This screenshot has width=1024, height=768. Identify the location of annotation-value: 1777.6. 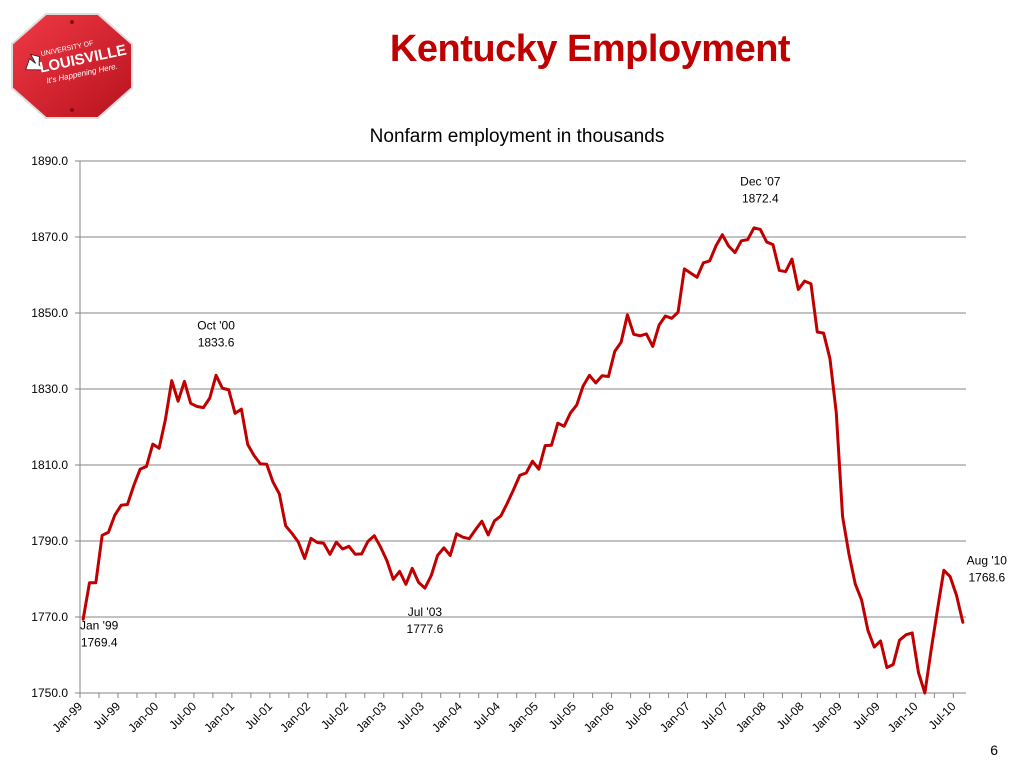
(425, 629).